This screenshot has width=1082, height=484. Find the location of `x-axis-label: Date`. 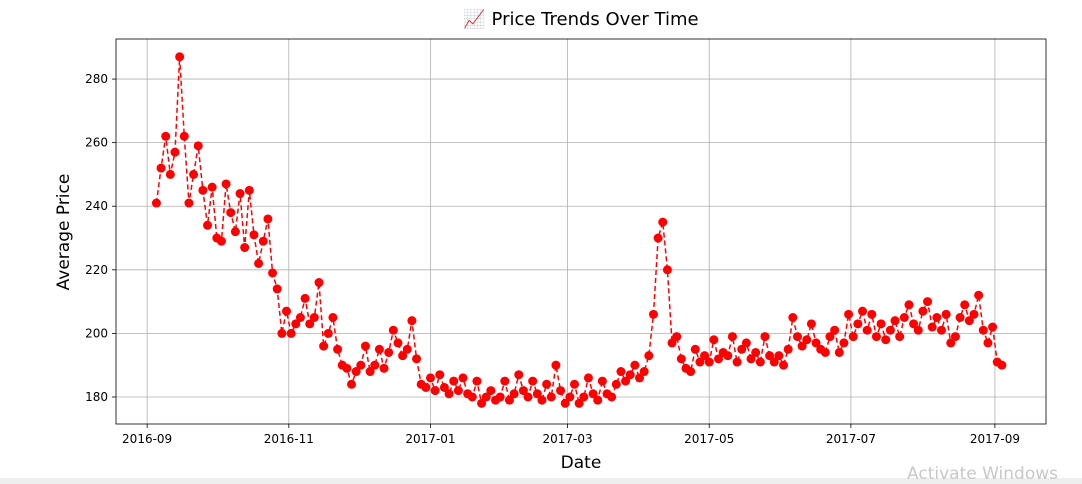

x-axis-label: Date is located at coordinates (581, 463).